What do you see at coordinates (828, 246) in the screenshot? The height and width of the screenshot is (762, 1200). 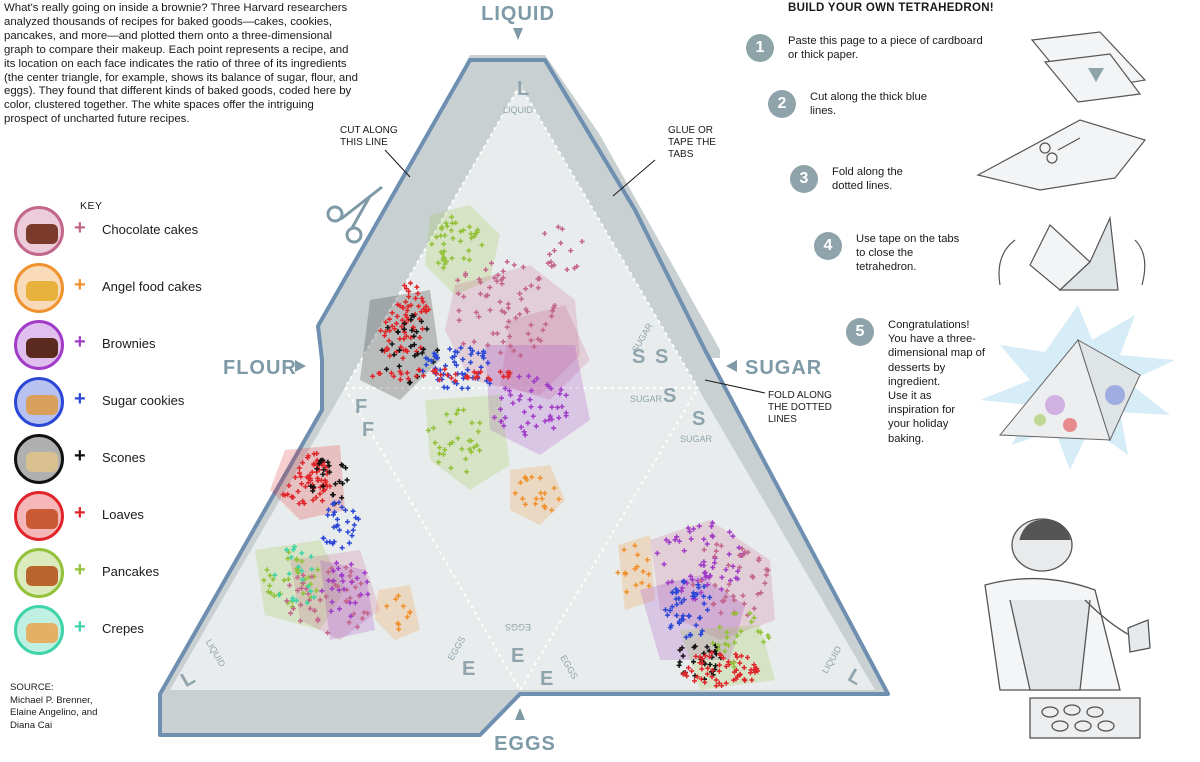 I see `step-number: 4` at bounding box center [828, 246].